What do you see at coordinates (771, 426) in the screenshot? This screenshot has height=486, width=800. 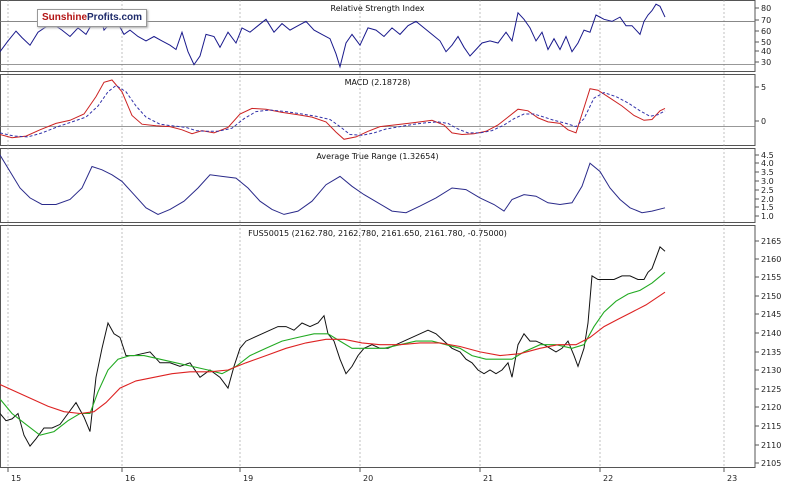 I see `y-tick-label: 2115` at bounding box center [771, 426].